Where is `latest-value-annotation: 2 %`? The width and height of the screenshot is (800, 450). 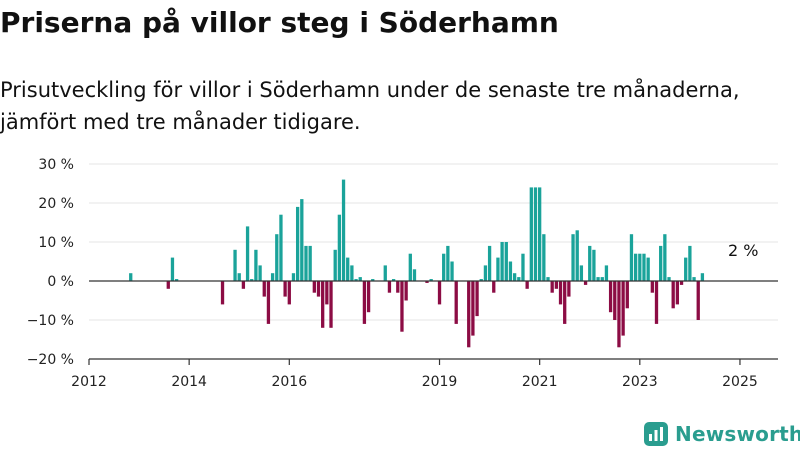 latest-value-annotation: 2 % is located at coordinates (743, 250).